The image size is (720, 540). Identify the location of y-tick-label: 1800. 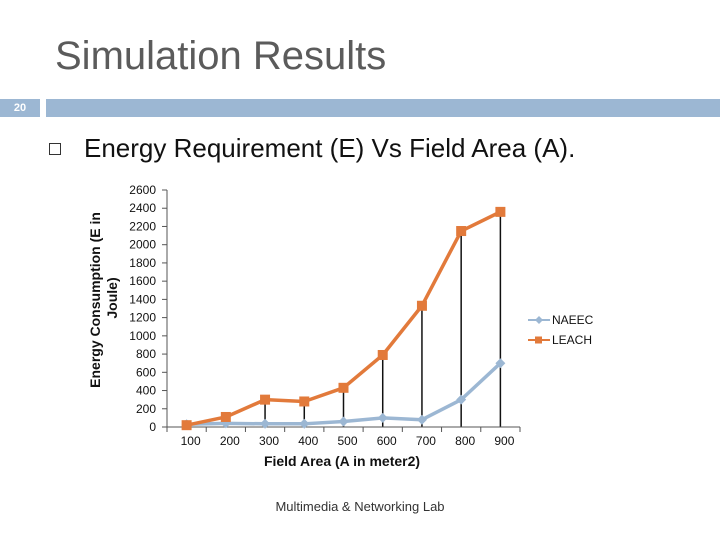
(142, 263).